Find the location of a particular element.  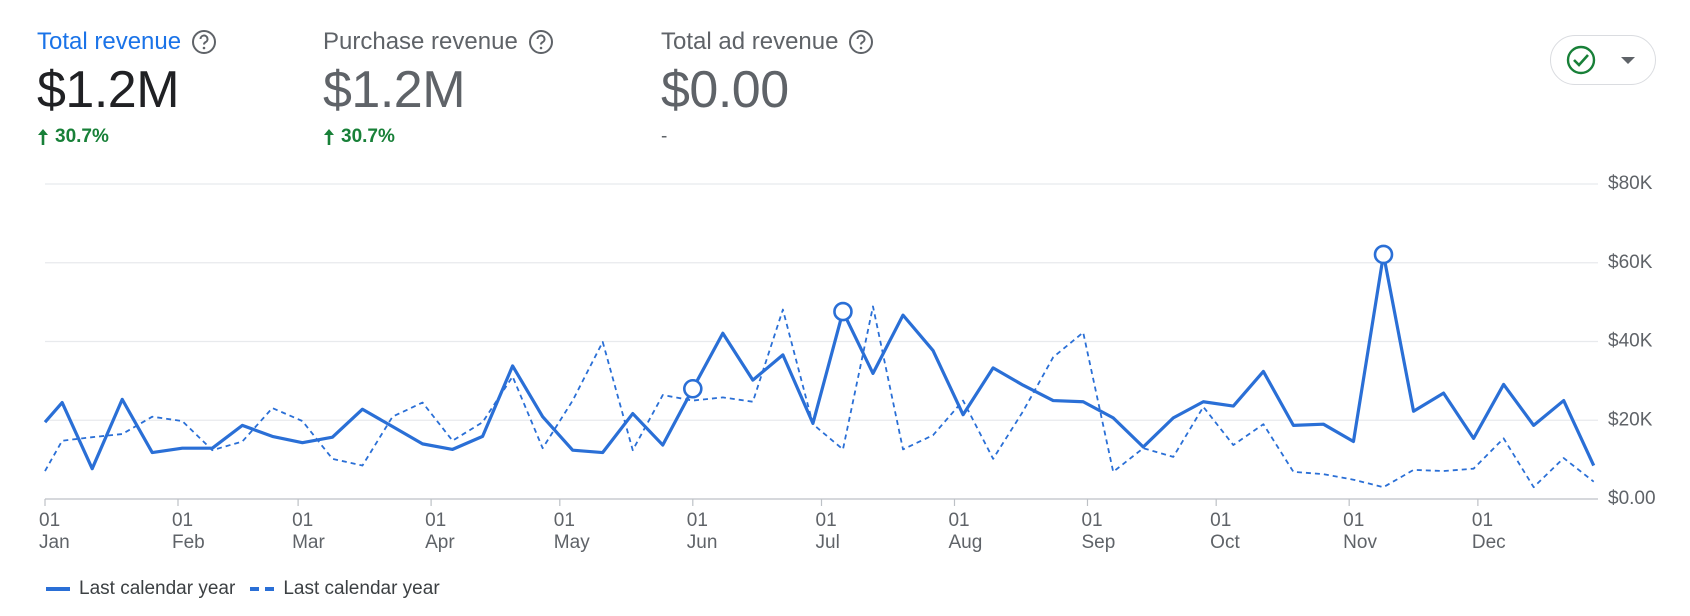

compare-button is located at coordinates (1603, 60).